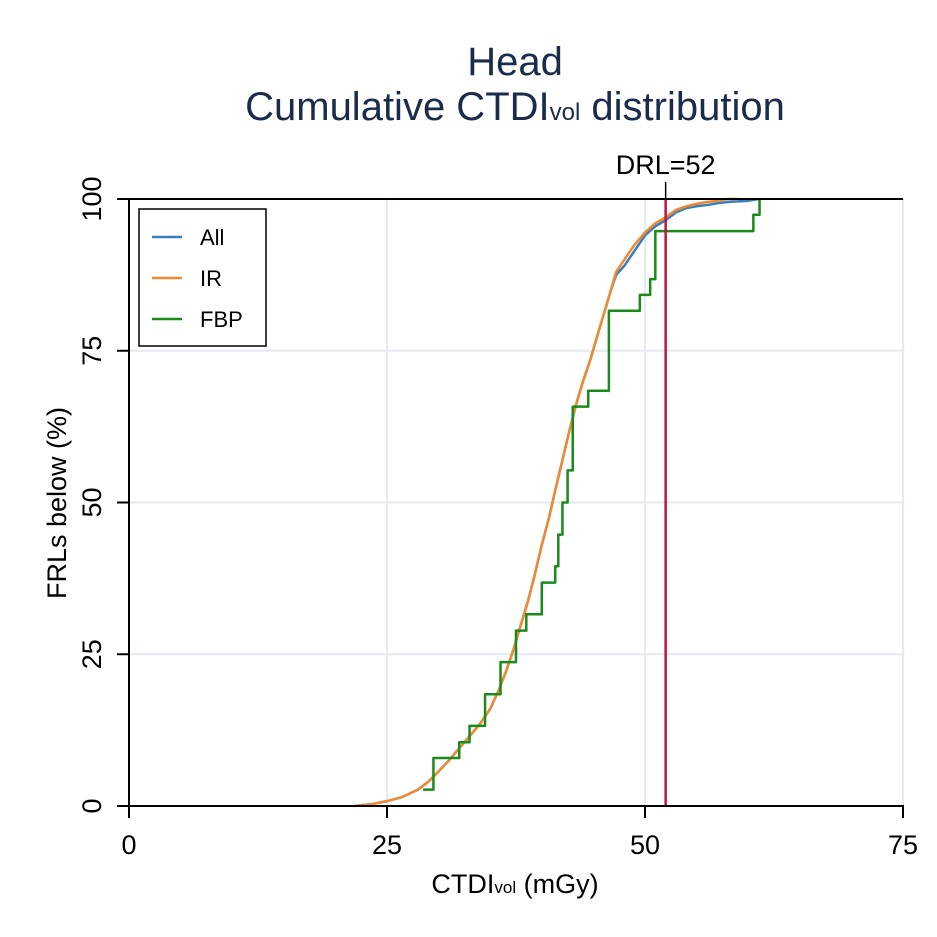 This screenshot has width=937, height=937. Describe the element at coordinates (645, 845) in the screenshot. I see `x-tick-label: 50` at that location.